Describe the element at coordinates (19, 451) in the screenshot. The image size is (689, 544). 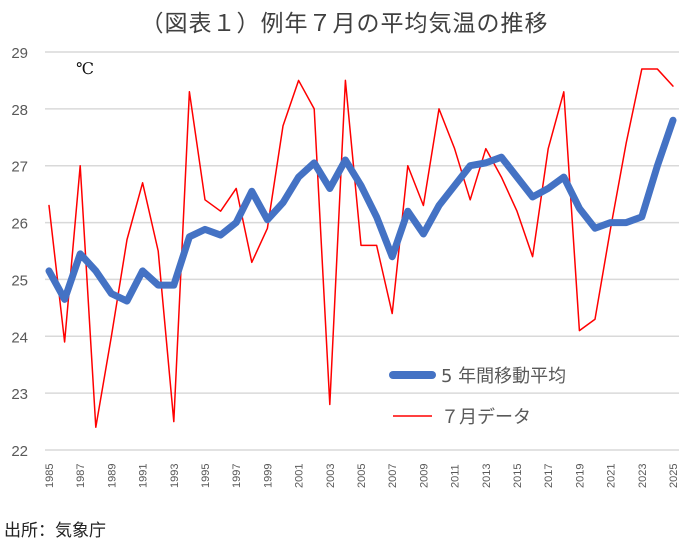
I see `y-tick-label: 22` at that location.